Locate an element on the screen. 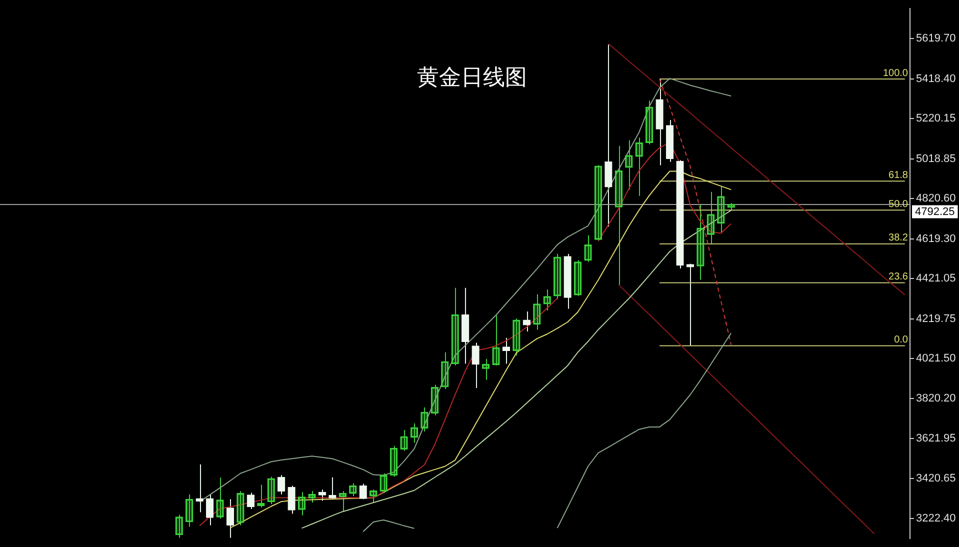  annotation: 61.8 is located at coordinates (898, 175).